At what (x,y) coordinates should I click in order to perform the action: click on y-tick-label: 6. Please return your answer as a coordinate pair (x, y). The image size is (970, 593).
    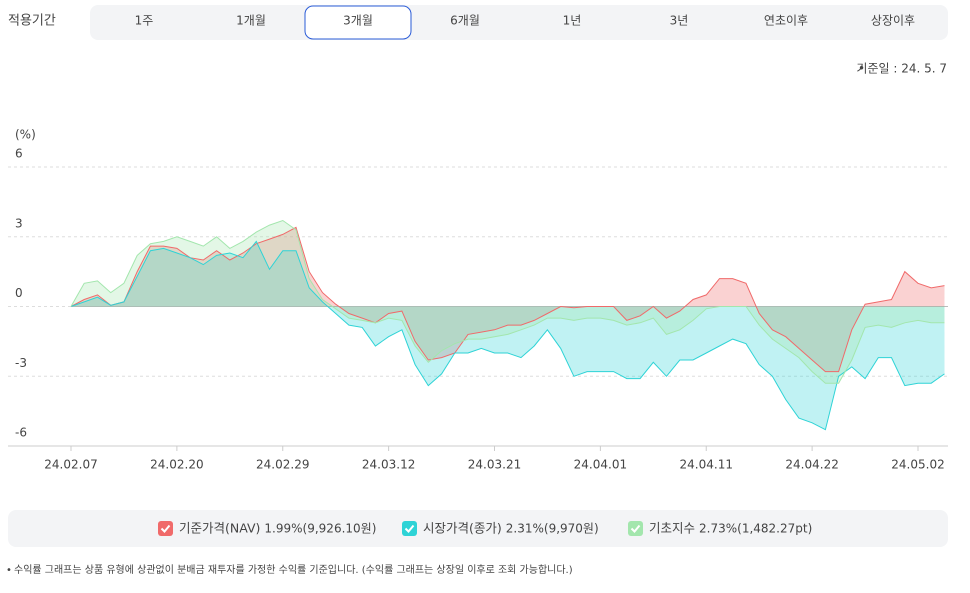
    Looking at the image, I should click on (19, 154).